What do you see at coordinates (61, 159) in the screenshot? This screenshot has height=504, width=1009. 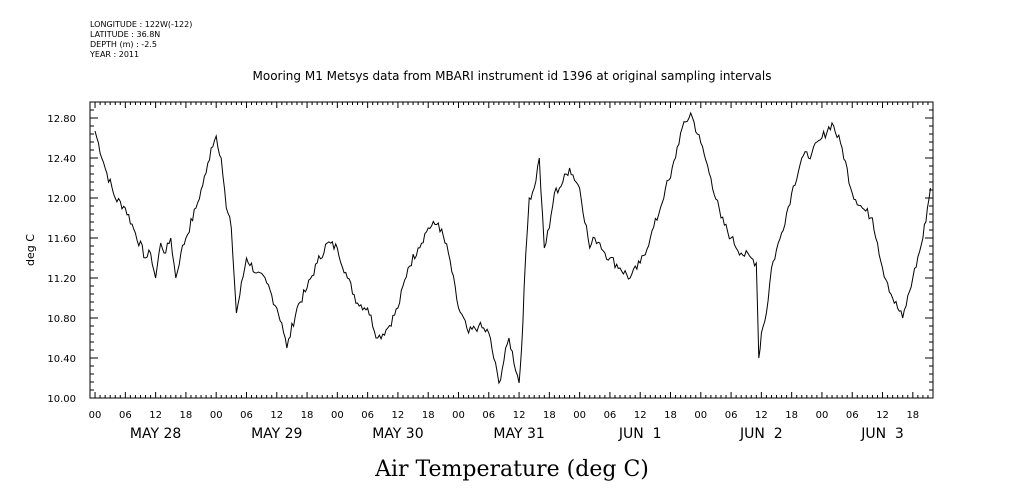 I see `y-tick-label: 12.40` at bounding box center [61, 159].